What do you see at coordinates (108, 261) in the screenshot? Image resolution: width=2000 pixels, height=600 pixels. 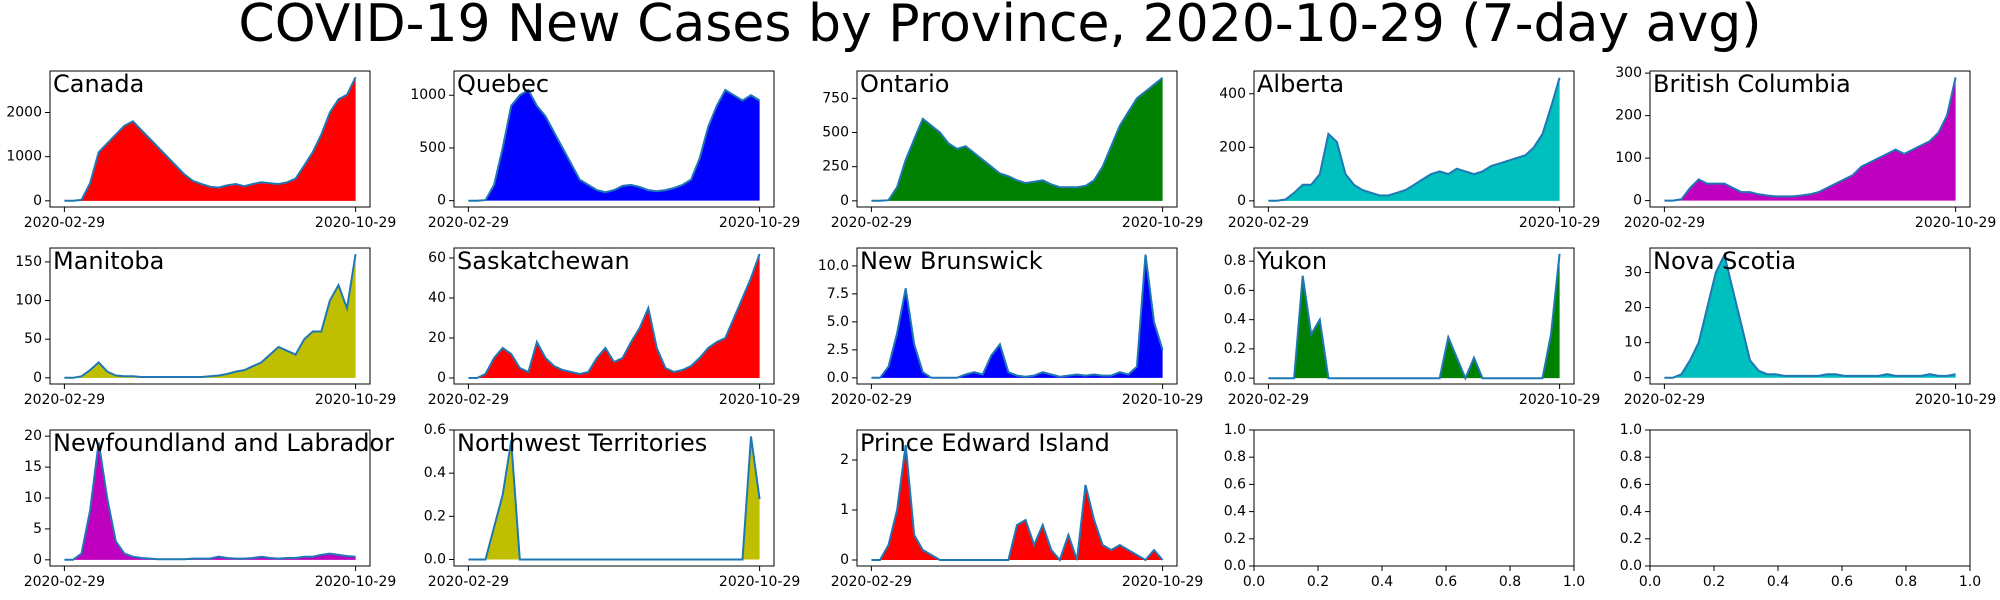 I see `panel-title: Manitoba` at bounding box center [108, 261].